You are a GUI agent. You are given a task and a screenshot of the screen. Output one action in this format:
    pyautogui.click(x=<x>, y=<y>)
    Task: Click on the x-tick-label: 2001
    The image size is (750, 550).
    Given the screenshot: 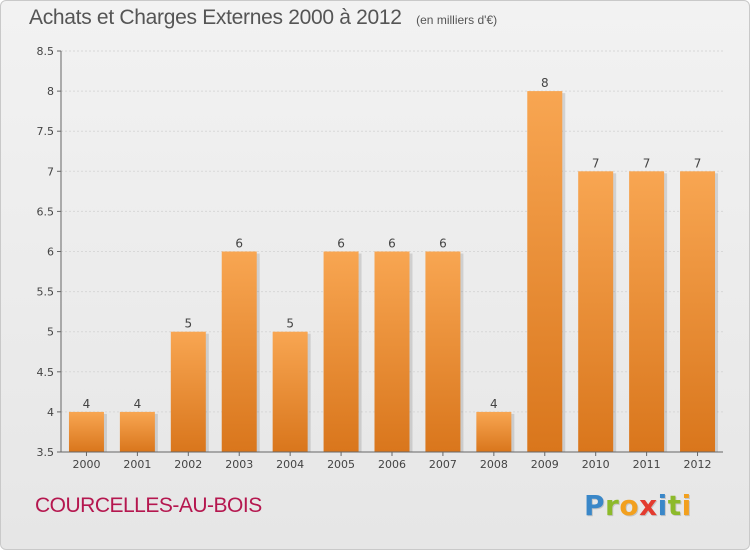 What is the action you would take?
    pyautogui.click(x=137, y=464)
    